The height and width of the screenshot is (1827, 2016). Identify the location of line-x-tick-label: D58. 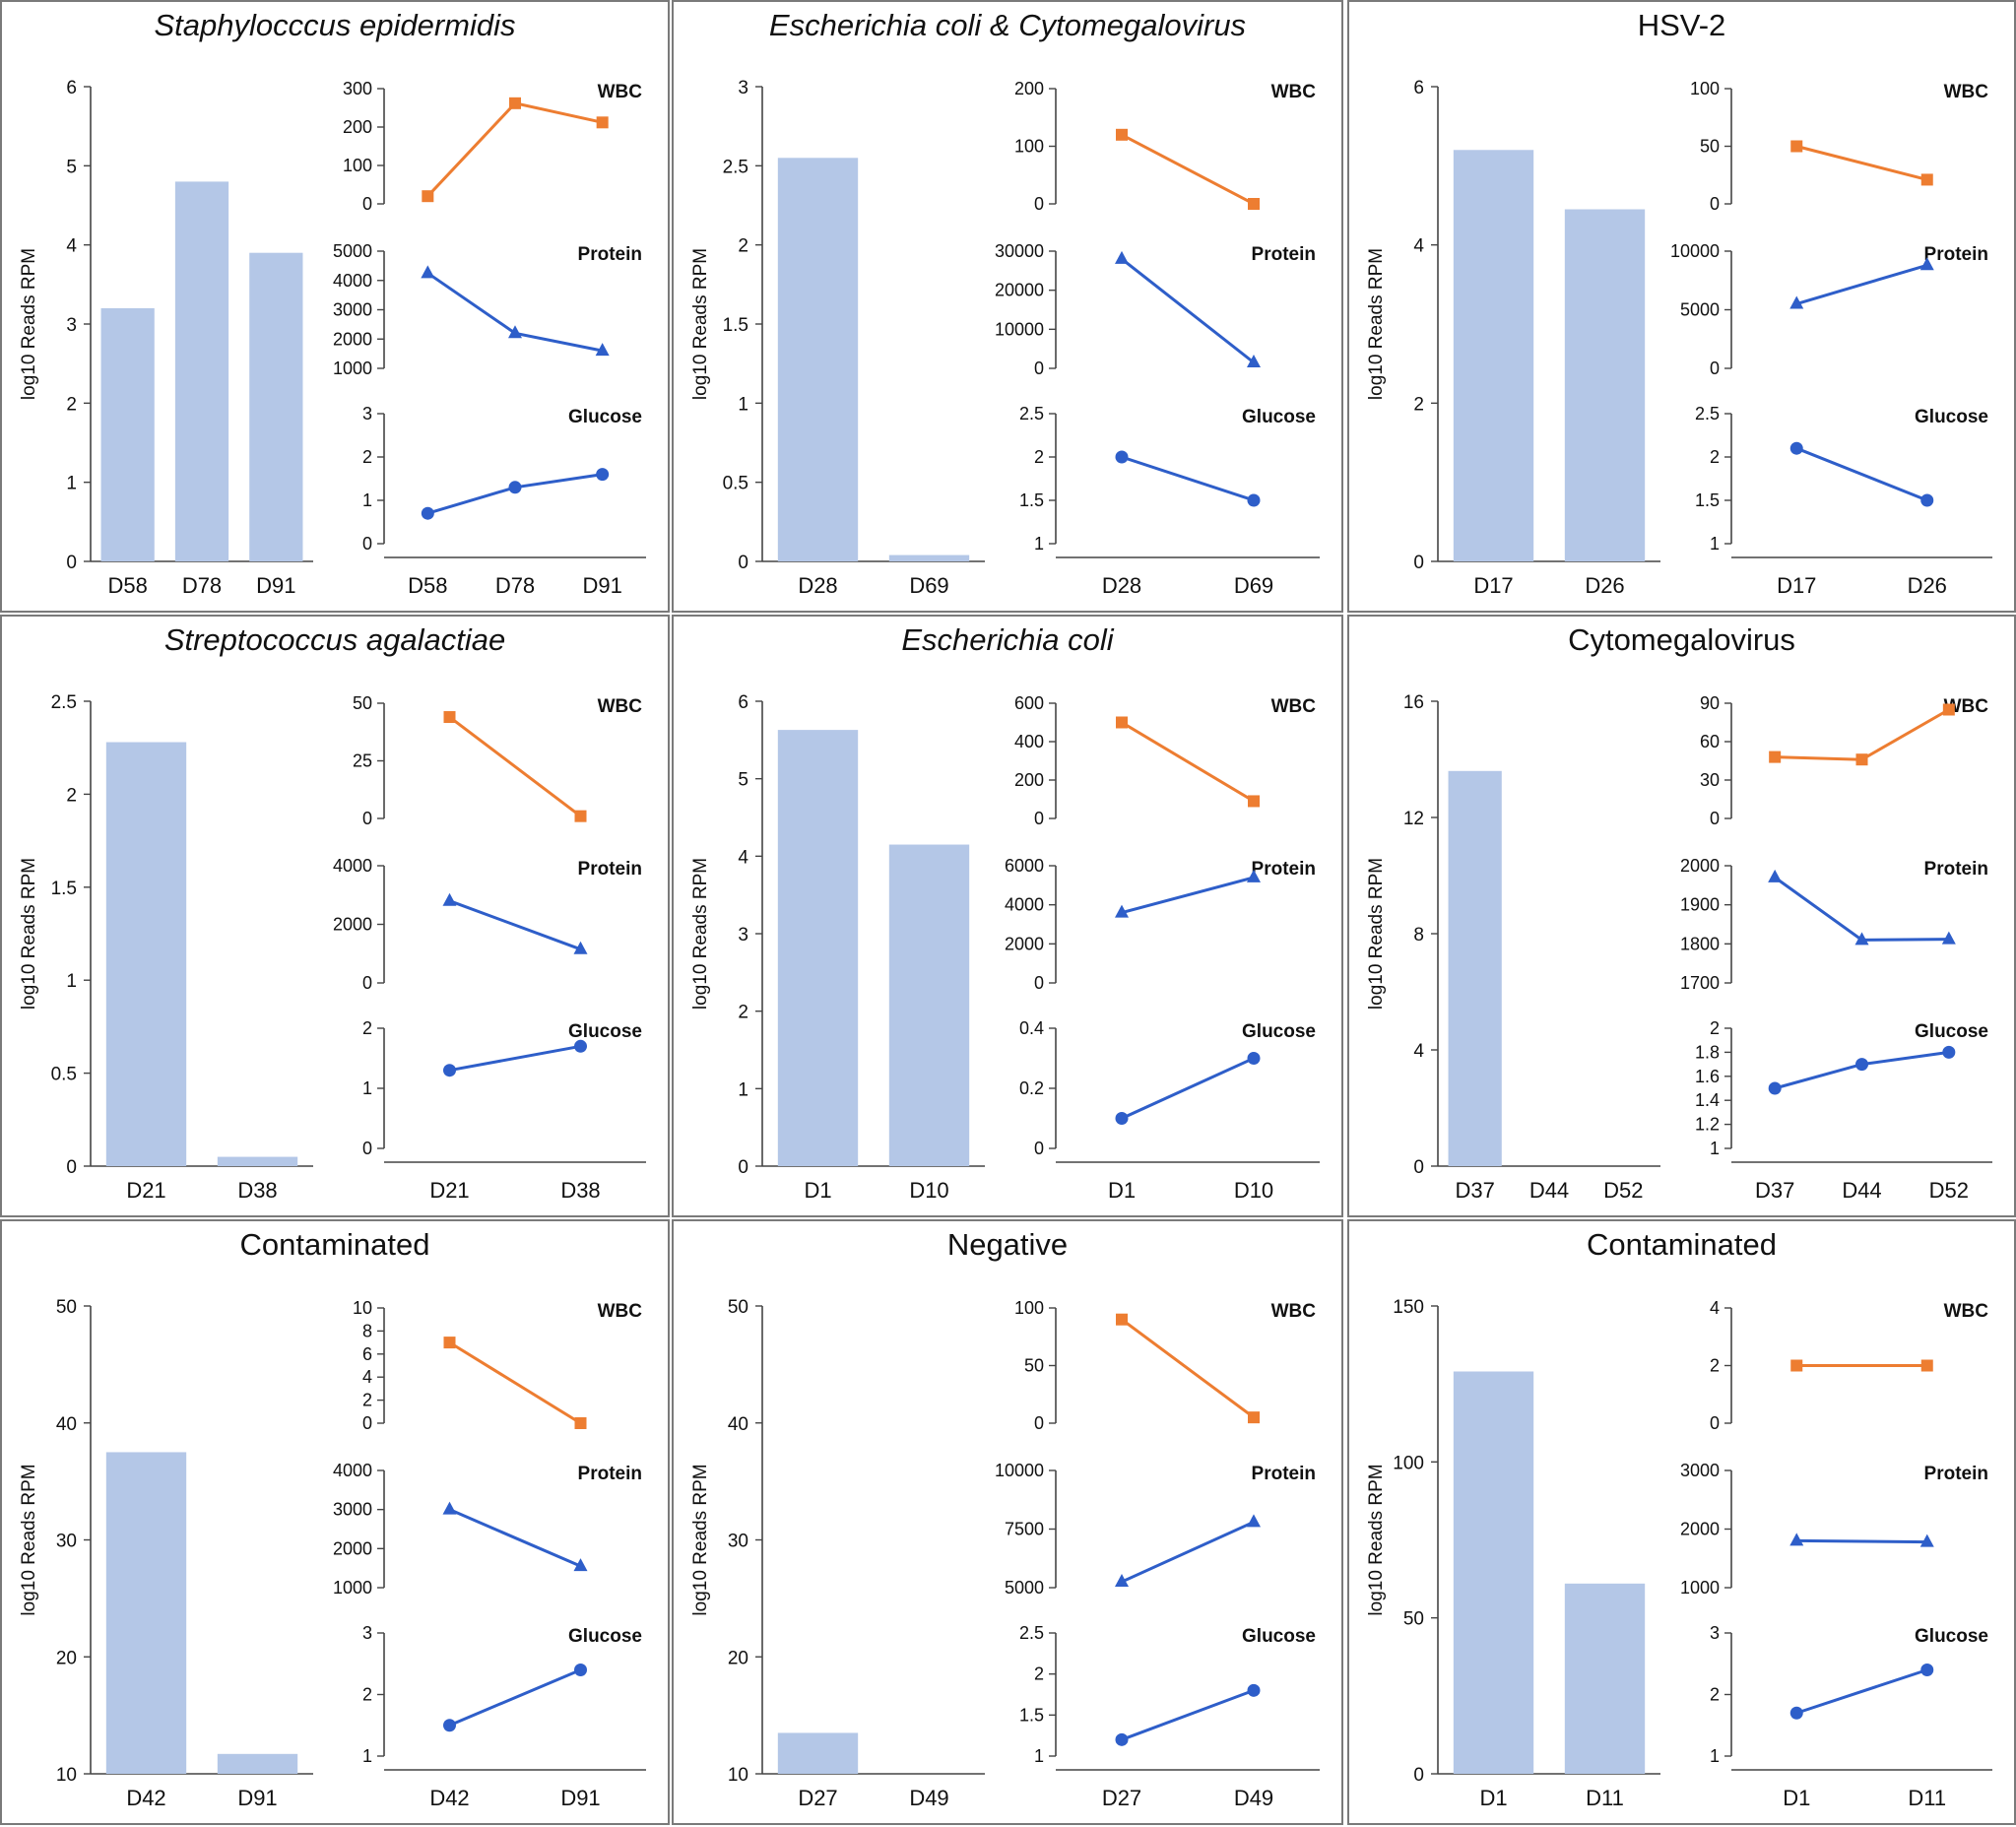
(427, 585).